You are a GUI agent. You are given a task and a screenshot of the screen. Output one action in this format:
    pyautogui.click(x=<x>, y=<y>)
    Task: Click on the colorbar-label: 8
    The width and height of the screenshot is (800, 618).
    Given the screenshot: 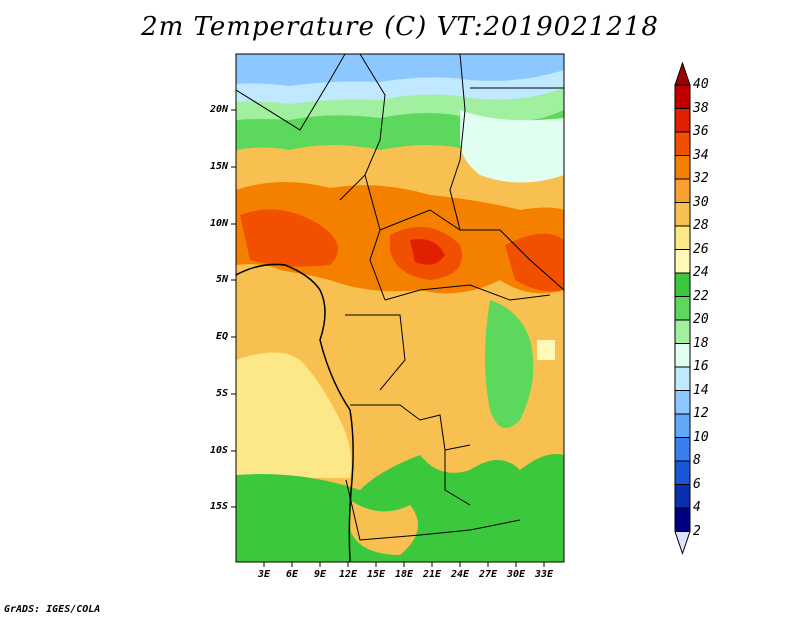 What is the action you would take?
    pyautogui.click(x=697, y=460)
    